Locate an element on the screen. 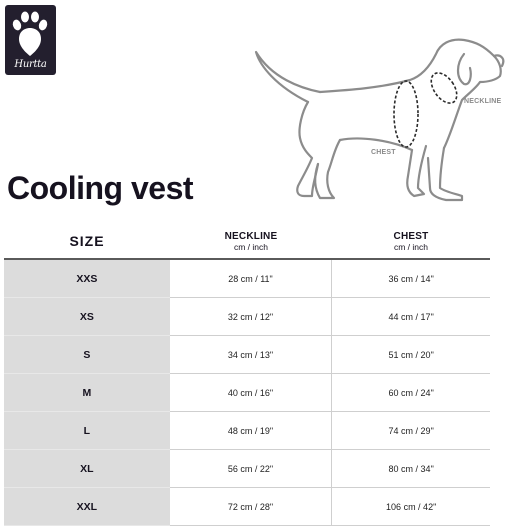  neckline-cell: 32 cm / 12" is located at coordinates (251, 316).